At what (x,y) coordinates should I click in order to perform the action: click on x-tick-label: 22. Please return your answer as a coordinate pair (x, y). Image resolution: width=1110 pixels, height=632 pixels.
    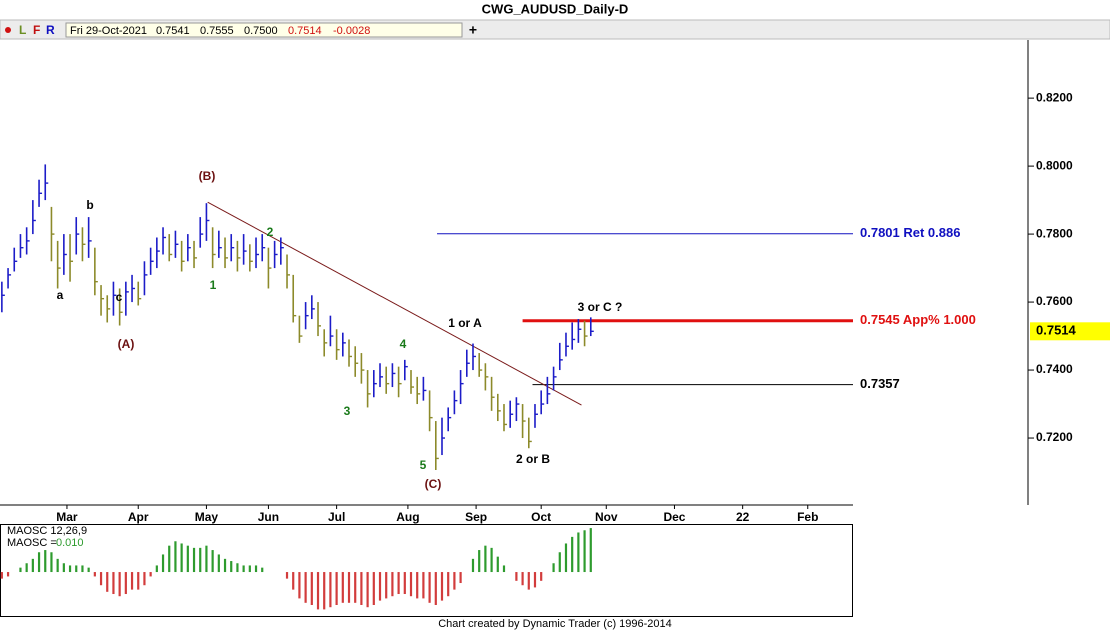
    Looking at the image, I should click on (743, 517).